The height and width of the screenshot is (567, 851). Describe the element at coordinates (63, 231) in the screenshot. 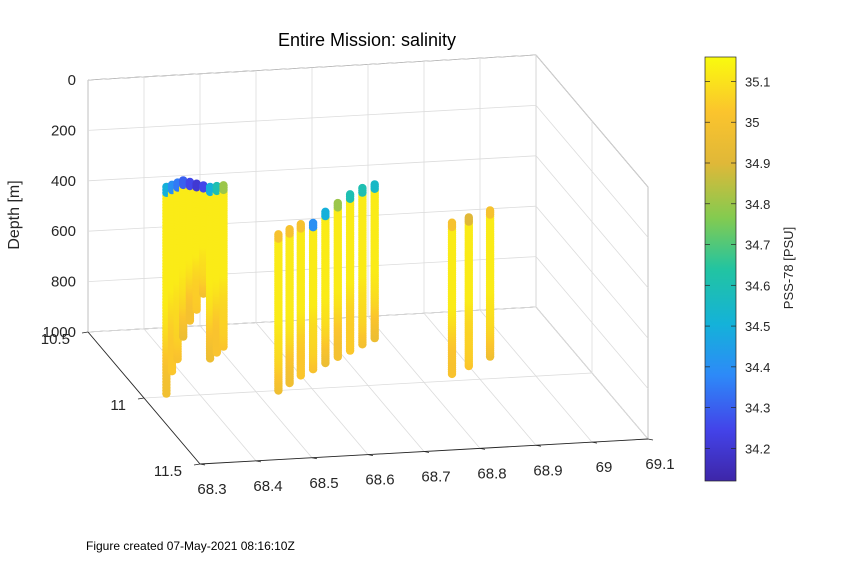

I see `z-tick-label: 600` at that location.